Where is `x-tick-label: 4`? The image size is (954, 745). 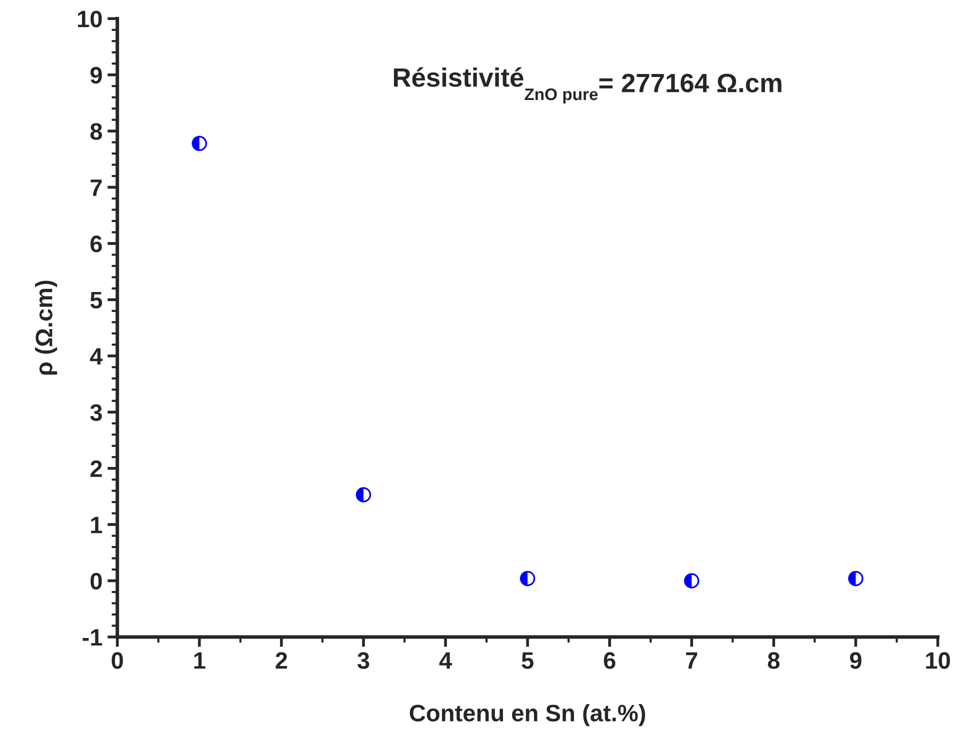 x-tick-label: 4 is located at coordinates (445, 660).